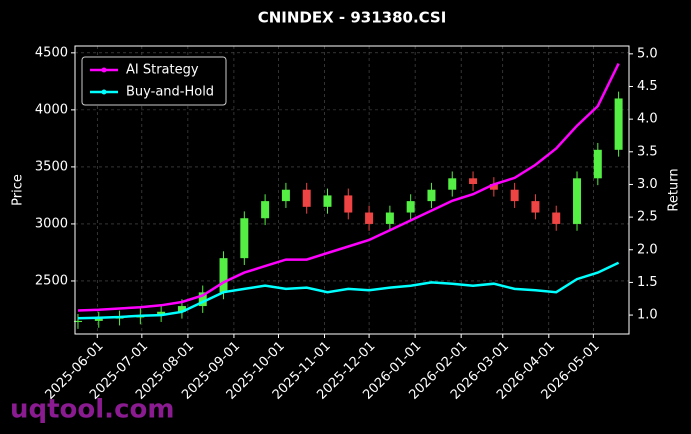 Image resolution: width=691 pixels, height=434 pixels. What do you see at coordinates (51, 223) in the screenshot?
I see `y-tick-label: 3000` at bounding box center [51, 223].